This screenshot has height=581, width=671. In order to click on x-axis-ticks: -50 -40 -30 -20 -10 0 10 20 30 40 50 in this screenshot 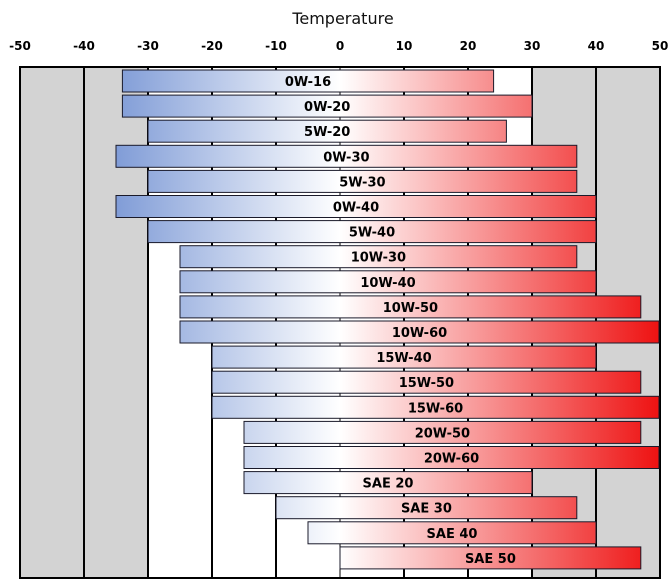, I will do `click(338, 46)`.